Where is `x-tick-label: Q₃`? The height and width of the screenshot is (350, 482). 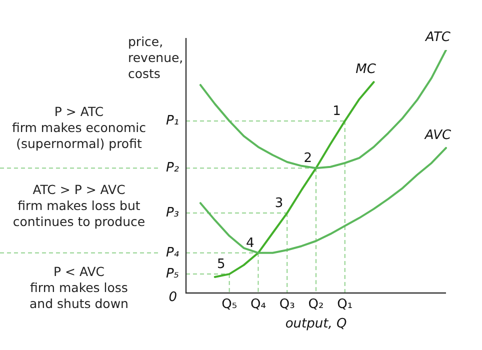
x-tick-label: Q₃ is located at coordinates (287, 304).